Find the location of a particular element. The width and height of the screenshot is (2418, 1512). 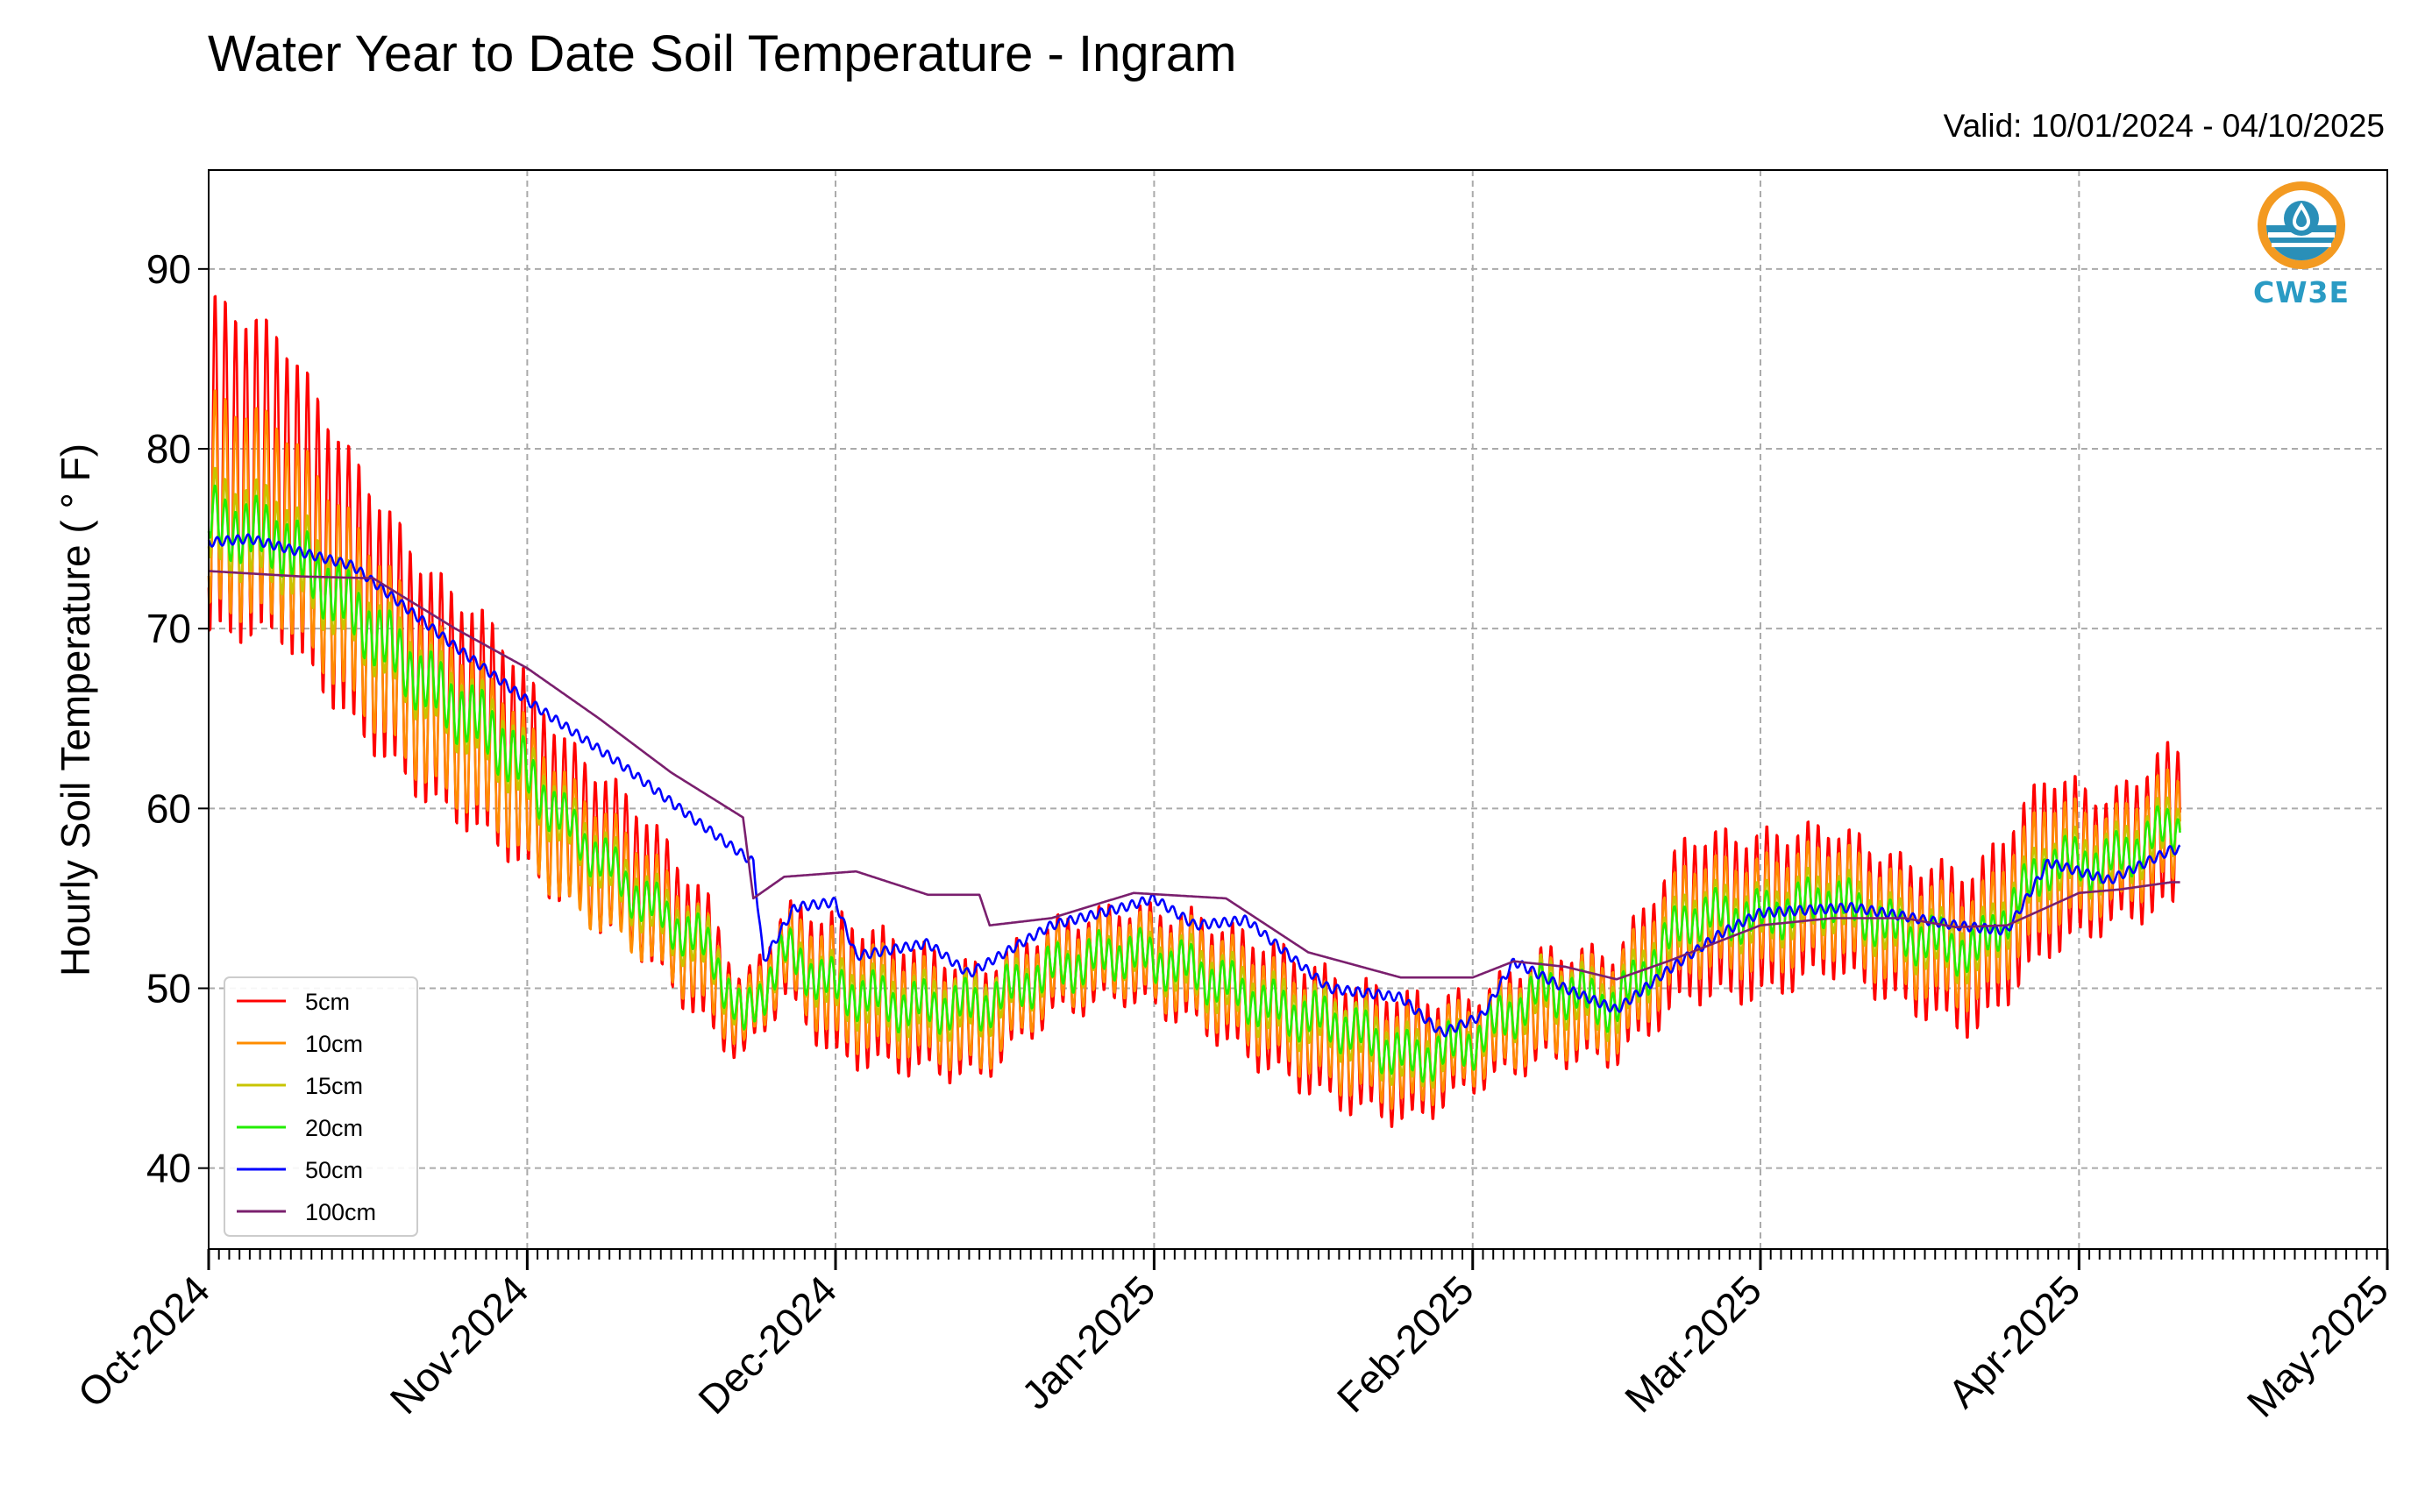

y-tick-label: 40 is located at coordinates (168, 1168).